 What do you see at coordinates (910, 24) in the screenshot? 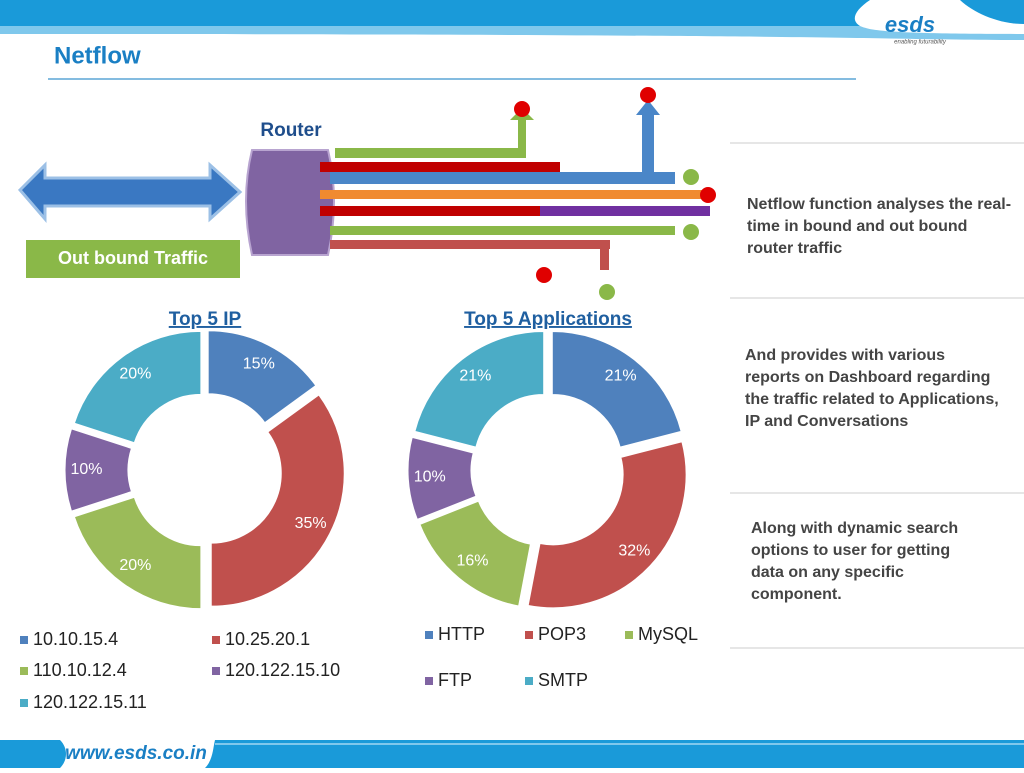
I see `logo: esds` at bounding box center [910, 24].